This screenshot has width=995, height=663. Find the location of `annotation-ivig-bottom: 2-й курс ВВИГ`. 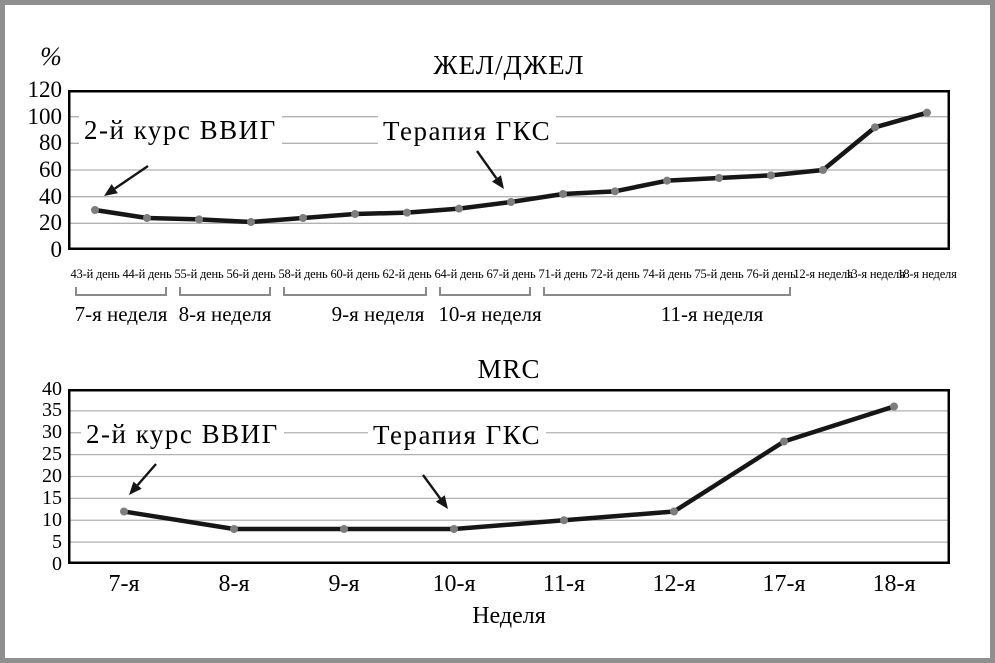

annotation-ivig-bottom: 2-й курс ВВИГ is located at coordinates (182, 434).